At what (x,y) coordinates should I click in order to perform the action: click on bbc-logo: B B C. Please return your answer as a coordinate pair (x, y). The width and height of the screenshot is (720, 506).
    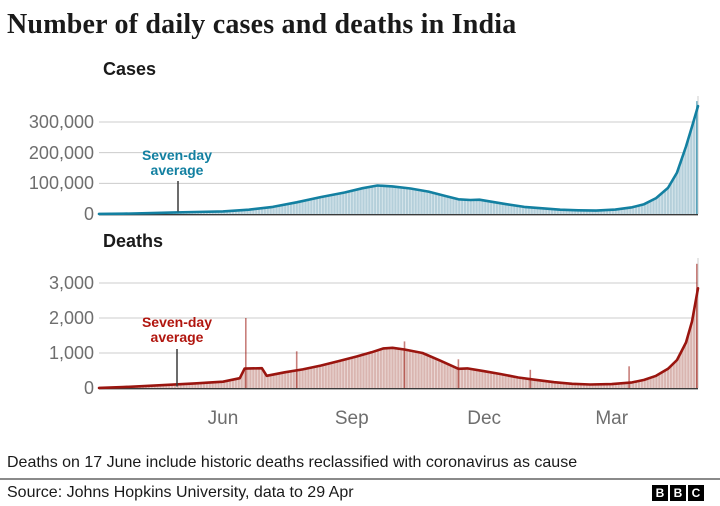
    Looking at the image, I should click on (678, 493).